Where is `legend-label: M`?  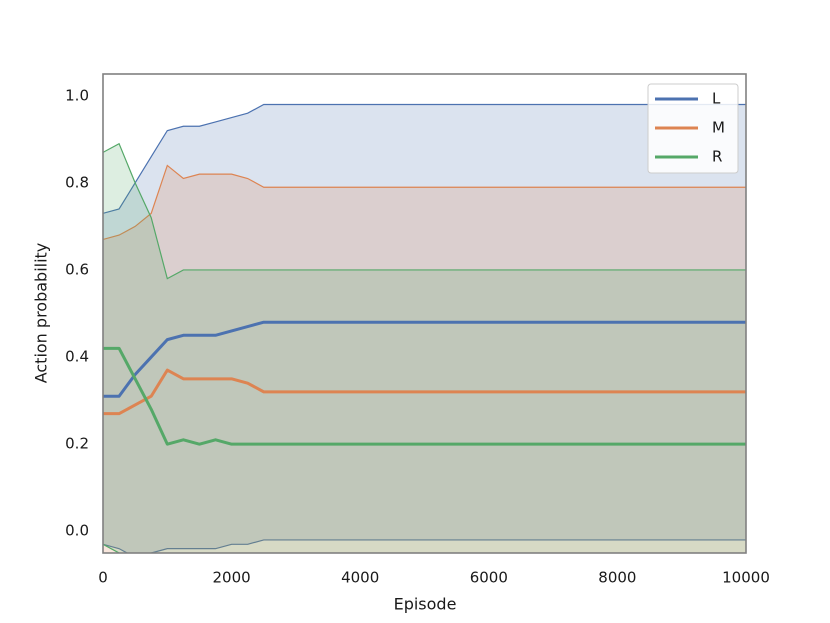
legend-label: M is located at coordinates (718, 128).